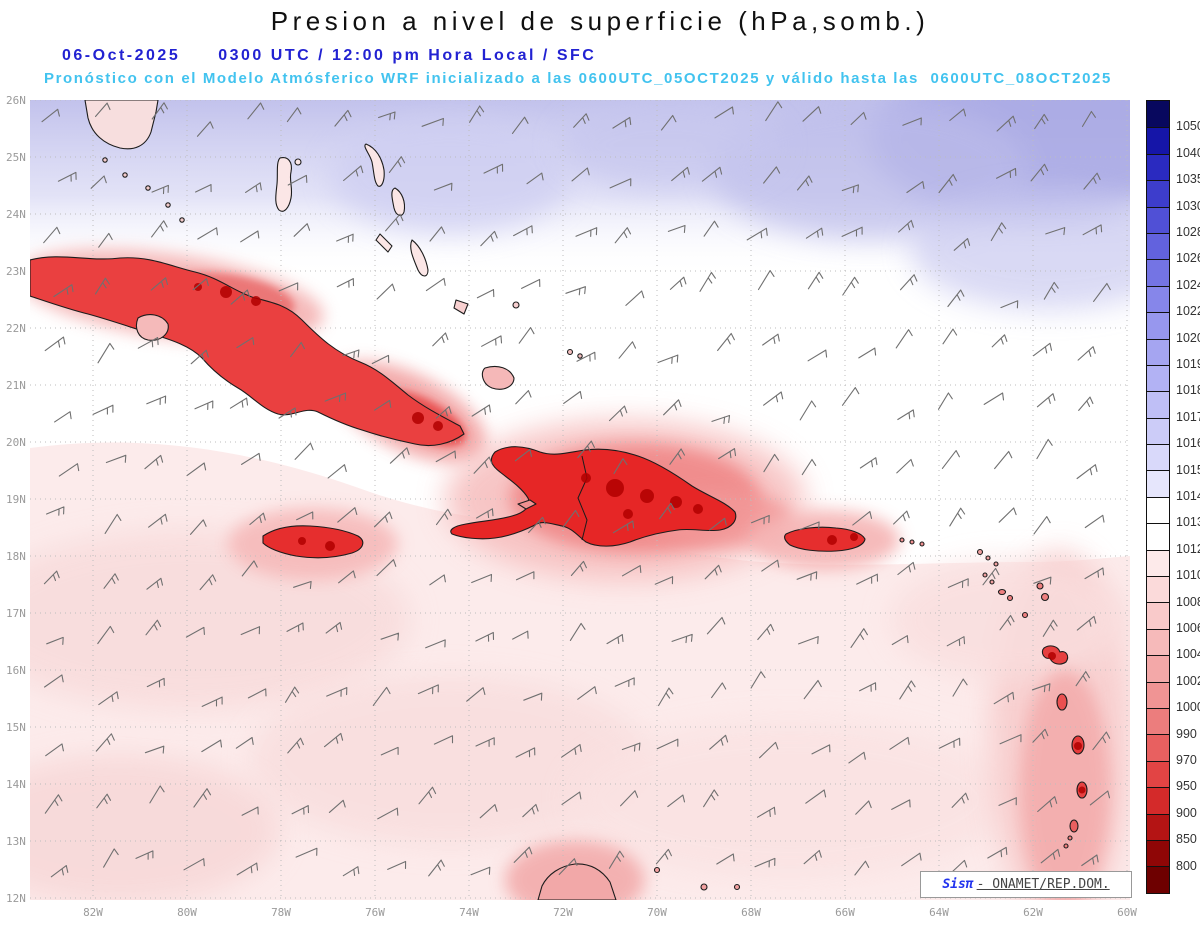 The image size is (1200, 927). Describe the element at coordinates (93, 912) in the screenshot. I see `lon-label-82W: 82W` at that location.